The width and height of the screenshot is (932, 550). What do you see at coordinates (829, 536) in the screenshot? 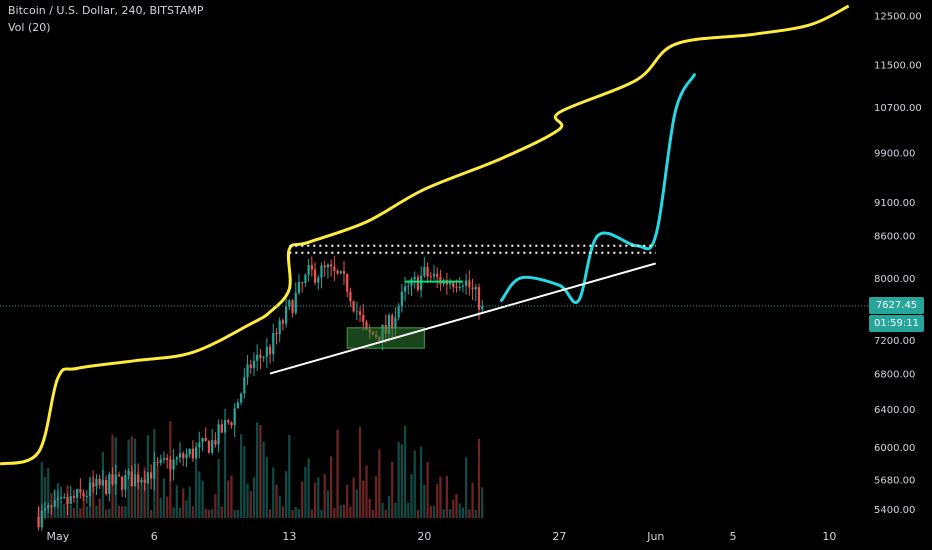
I see `time-tick-label: 10` at bounding box center [829, 536].